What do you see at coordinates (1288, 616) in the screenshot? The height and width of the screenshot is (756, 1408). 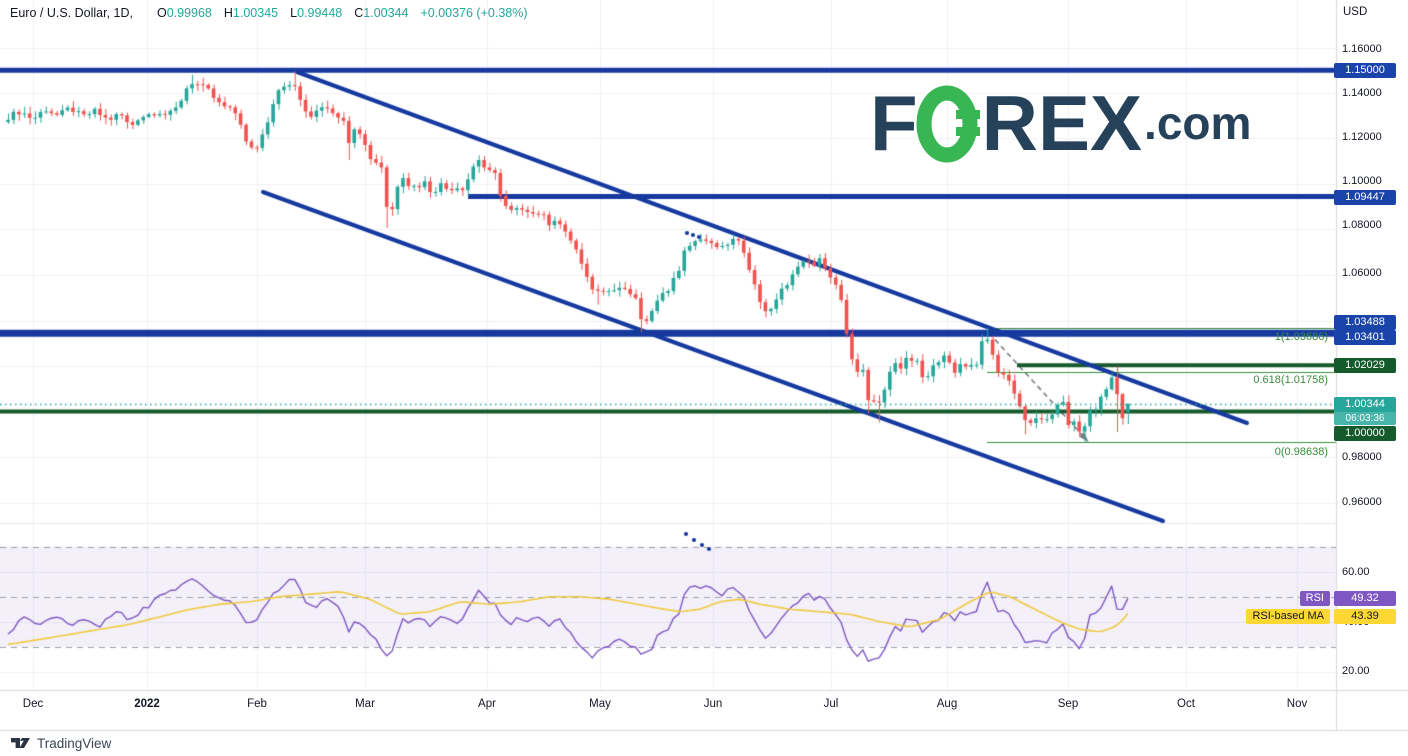 I see `indicator-tag: RSI-based MA` at bounding box center [1288, 616].